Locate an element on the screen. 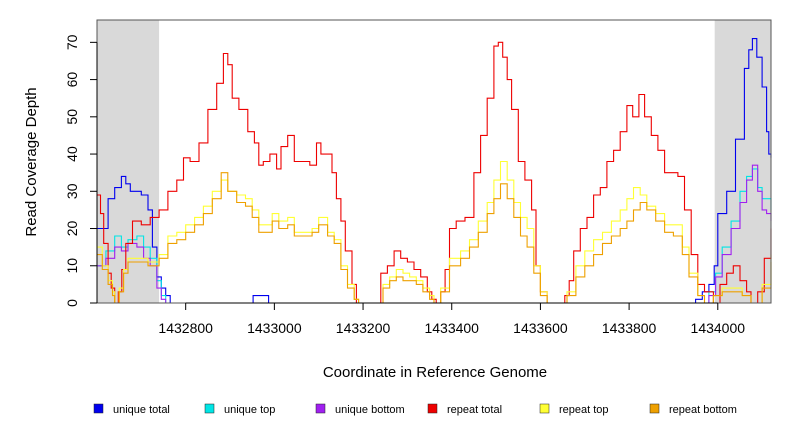 The height and width of the screenshot is (432, 792). legend-swatch-repeat-bottom is located at coordinates (654, 408).